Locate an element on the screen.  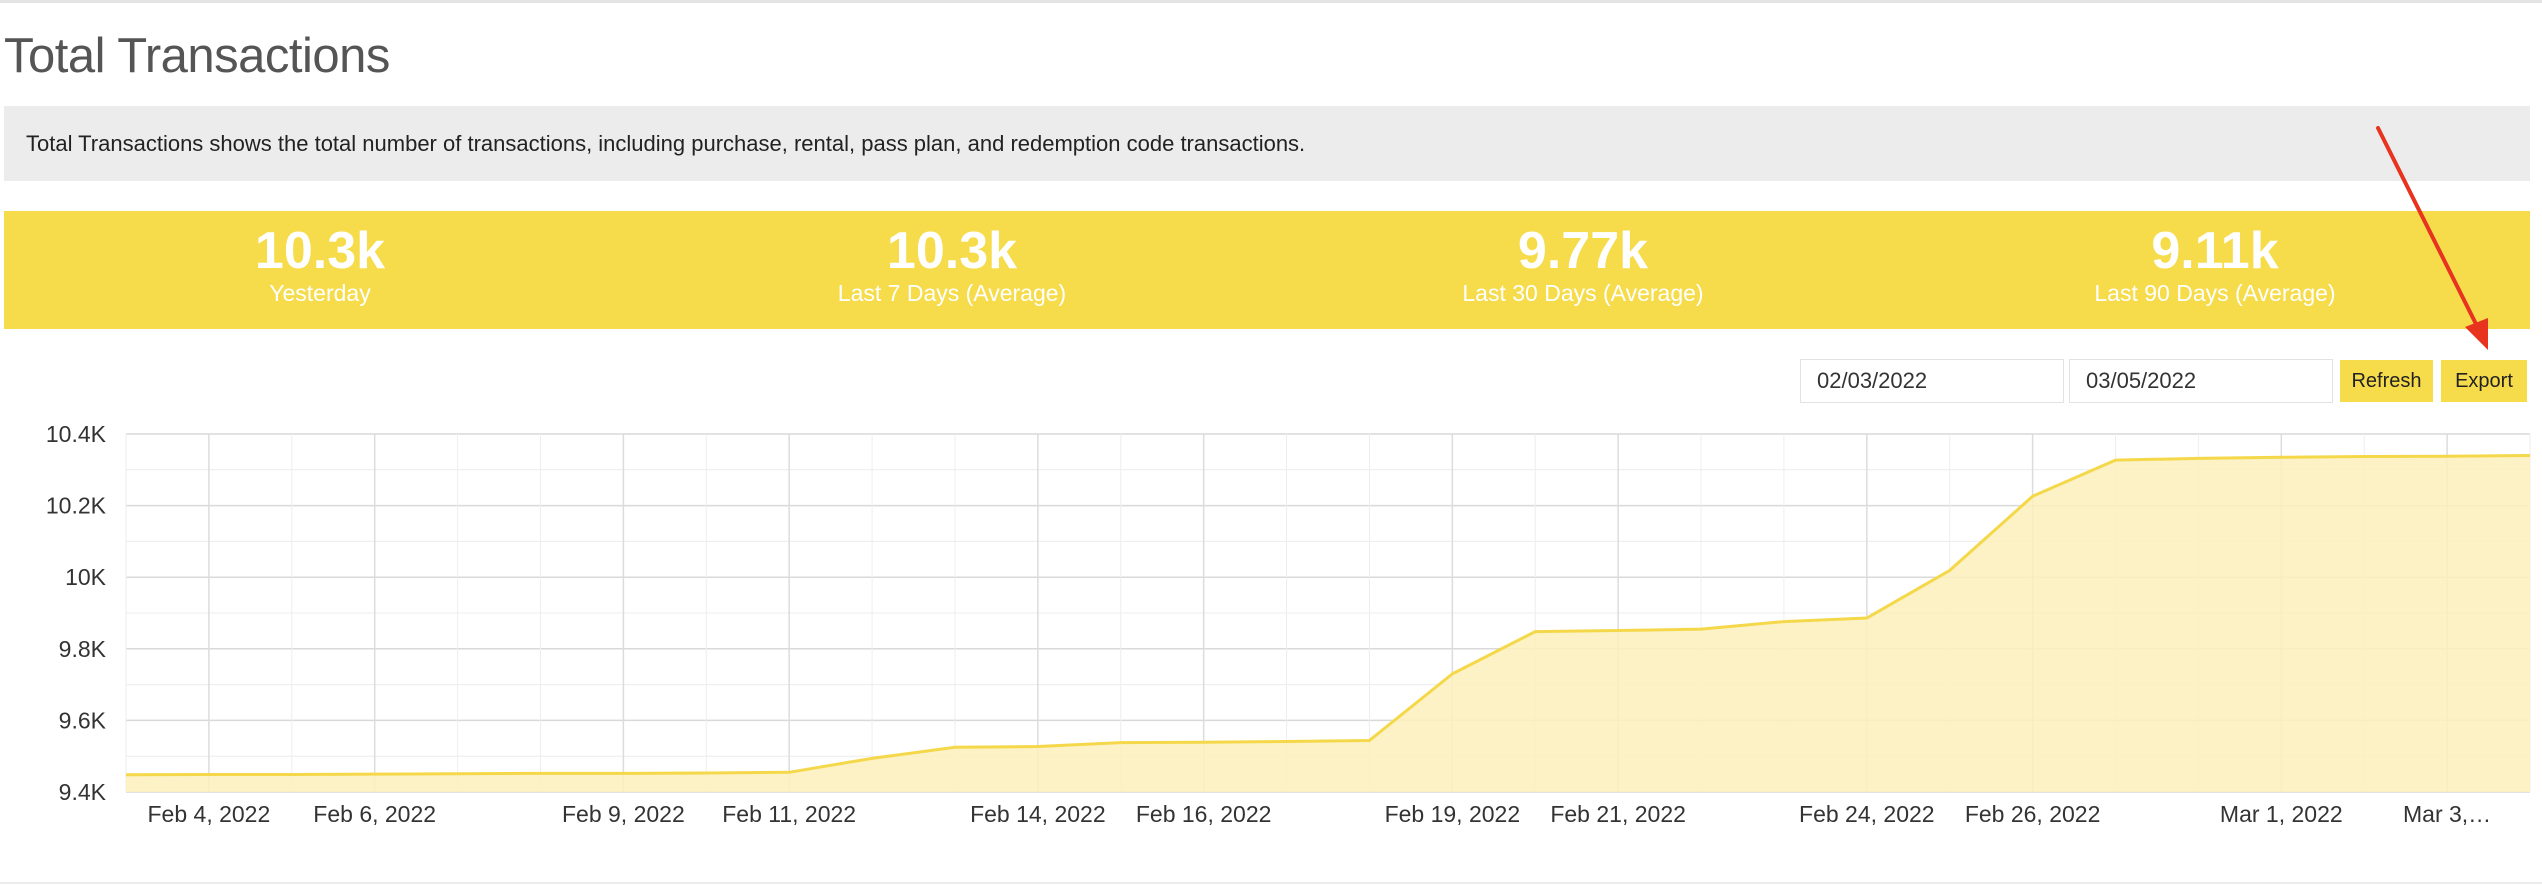
stat-label: Last 30 Days (Average) is located at coordinates (1583, 293).